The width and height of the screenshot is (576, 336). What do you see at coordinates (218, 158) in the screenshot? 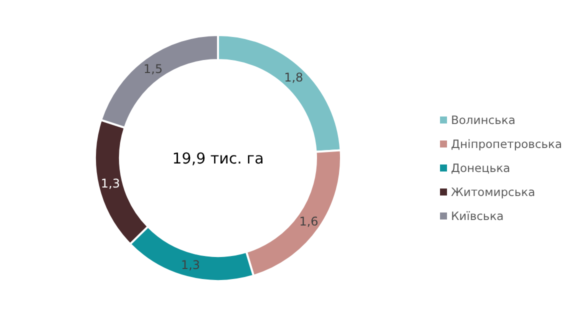
I see `text: 19,9 тис. га` at bounding box center [218, 158].